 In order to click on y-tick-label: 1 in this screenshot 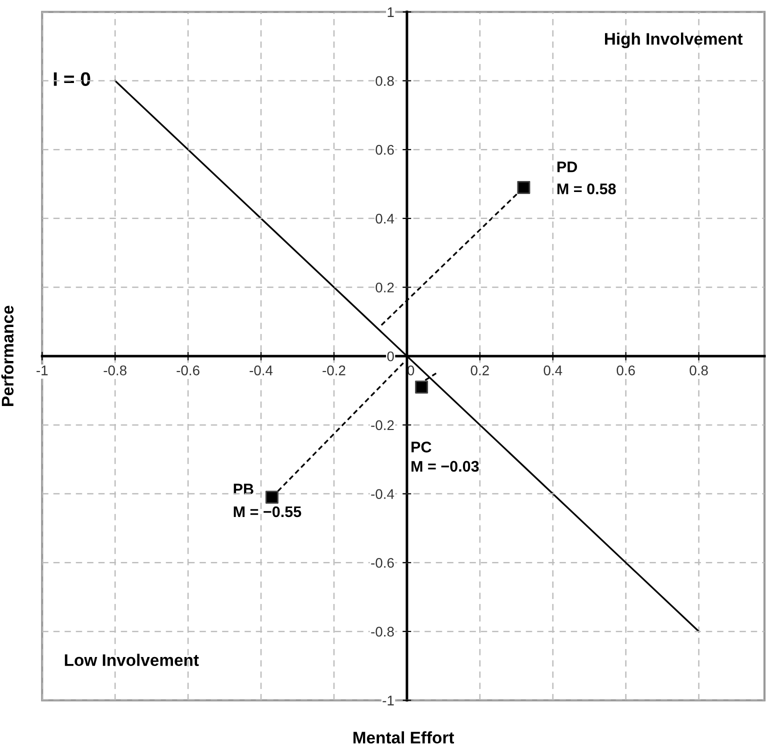, I will do `click(391, 12)`.